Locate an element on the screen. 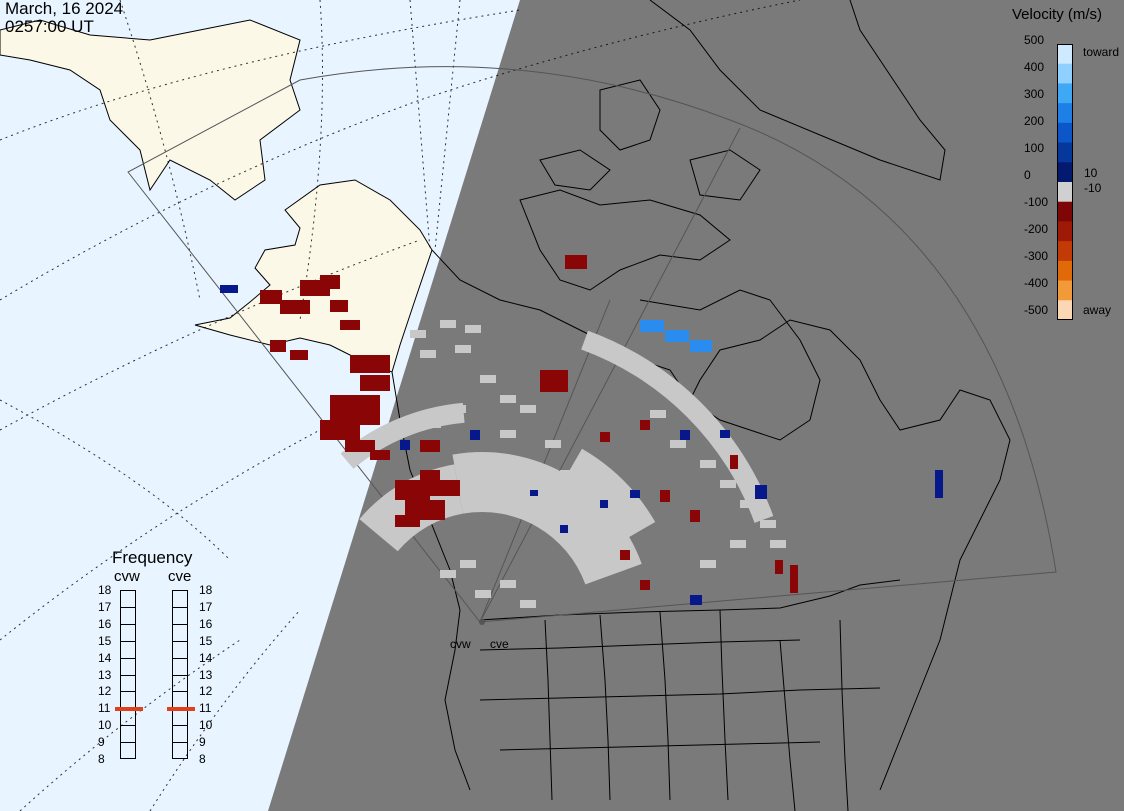 Image resolution: width=1124 pixels, height=811 pixels. legend-tick: -300 is located at coordinates (1036, 256).